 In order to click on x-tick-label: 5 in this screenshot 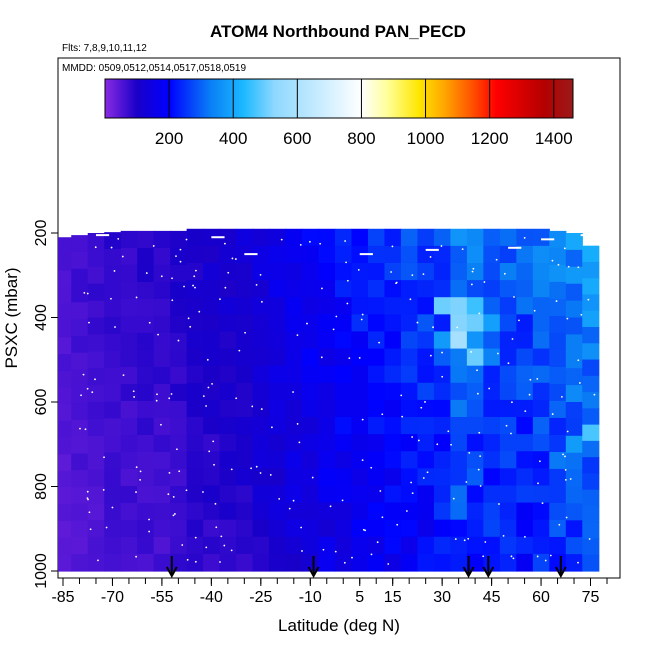, I will do `click(359, 597)`.